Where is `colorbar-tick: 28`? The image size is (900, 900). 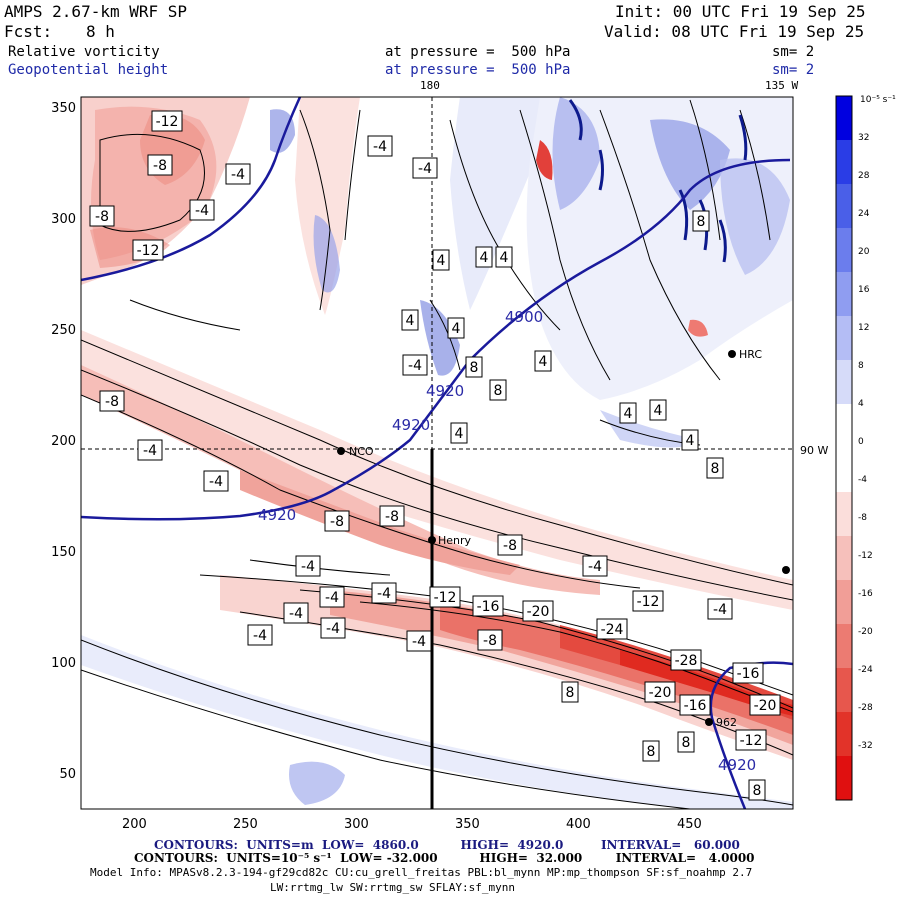
colorbar-tick: 28 is located at coordinates (864, 176).